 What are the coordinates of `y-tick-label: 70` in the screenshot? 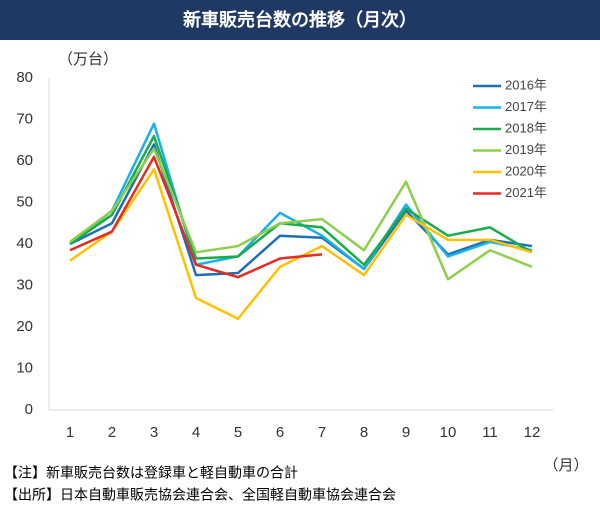 It's located at (24, 118).